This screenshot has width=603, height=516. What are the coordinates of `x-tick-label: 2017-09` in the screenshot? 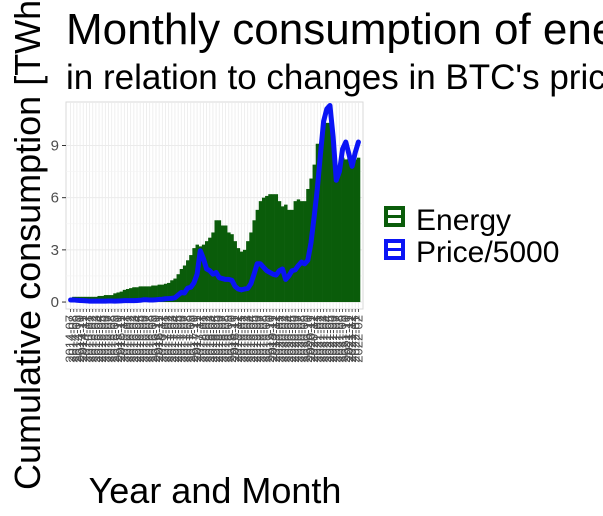 It's located at (190, 339).